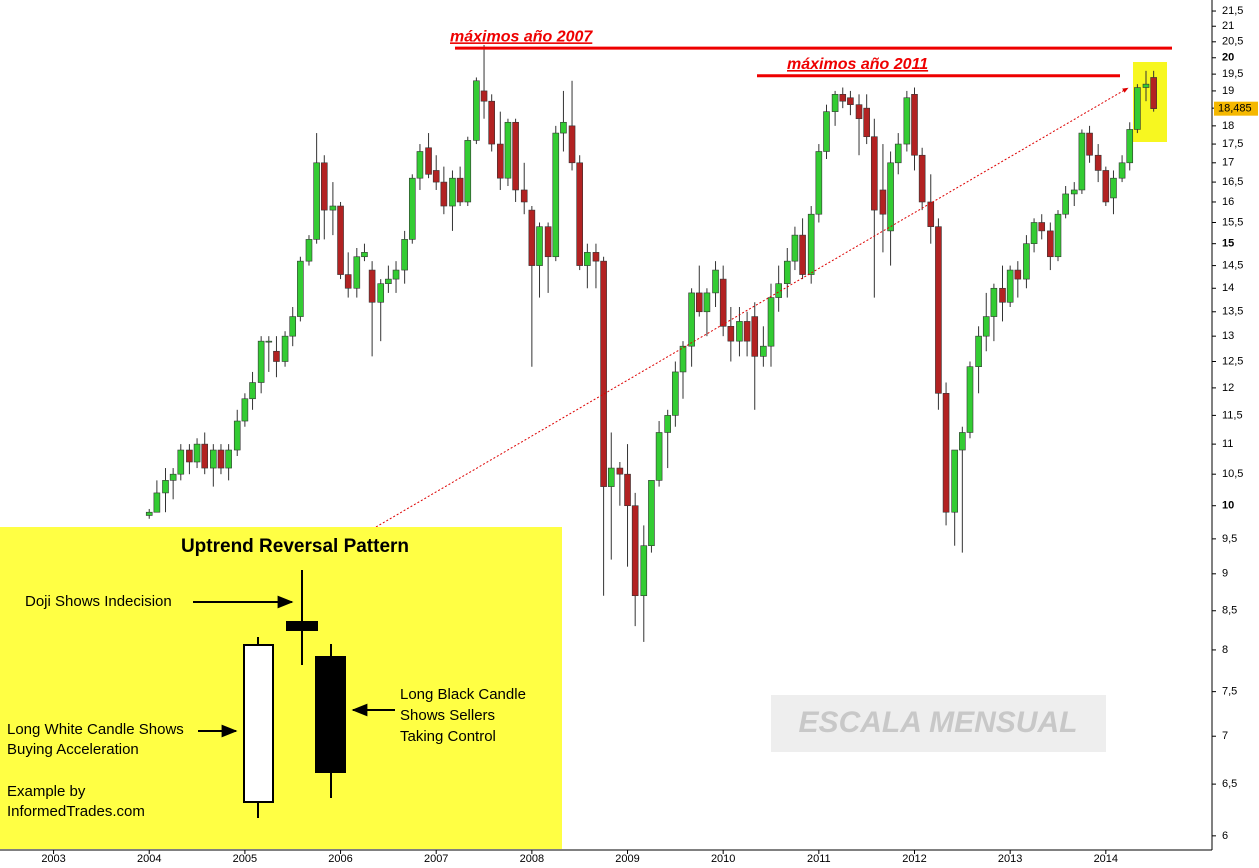  Describe the element at coordinates (1232, 415) in the screenshot. I see `y-tick-label: 11,5` at that location.